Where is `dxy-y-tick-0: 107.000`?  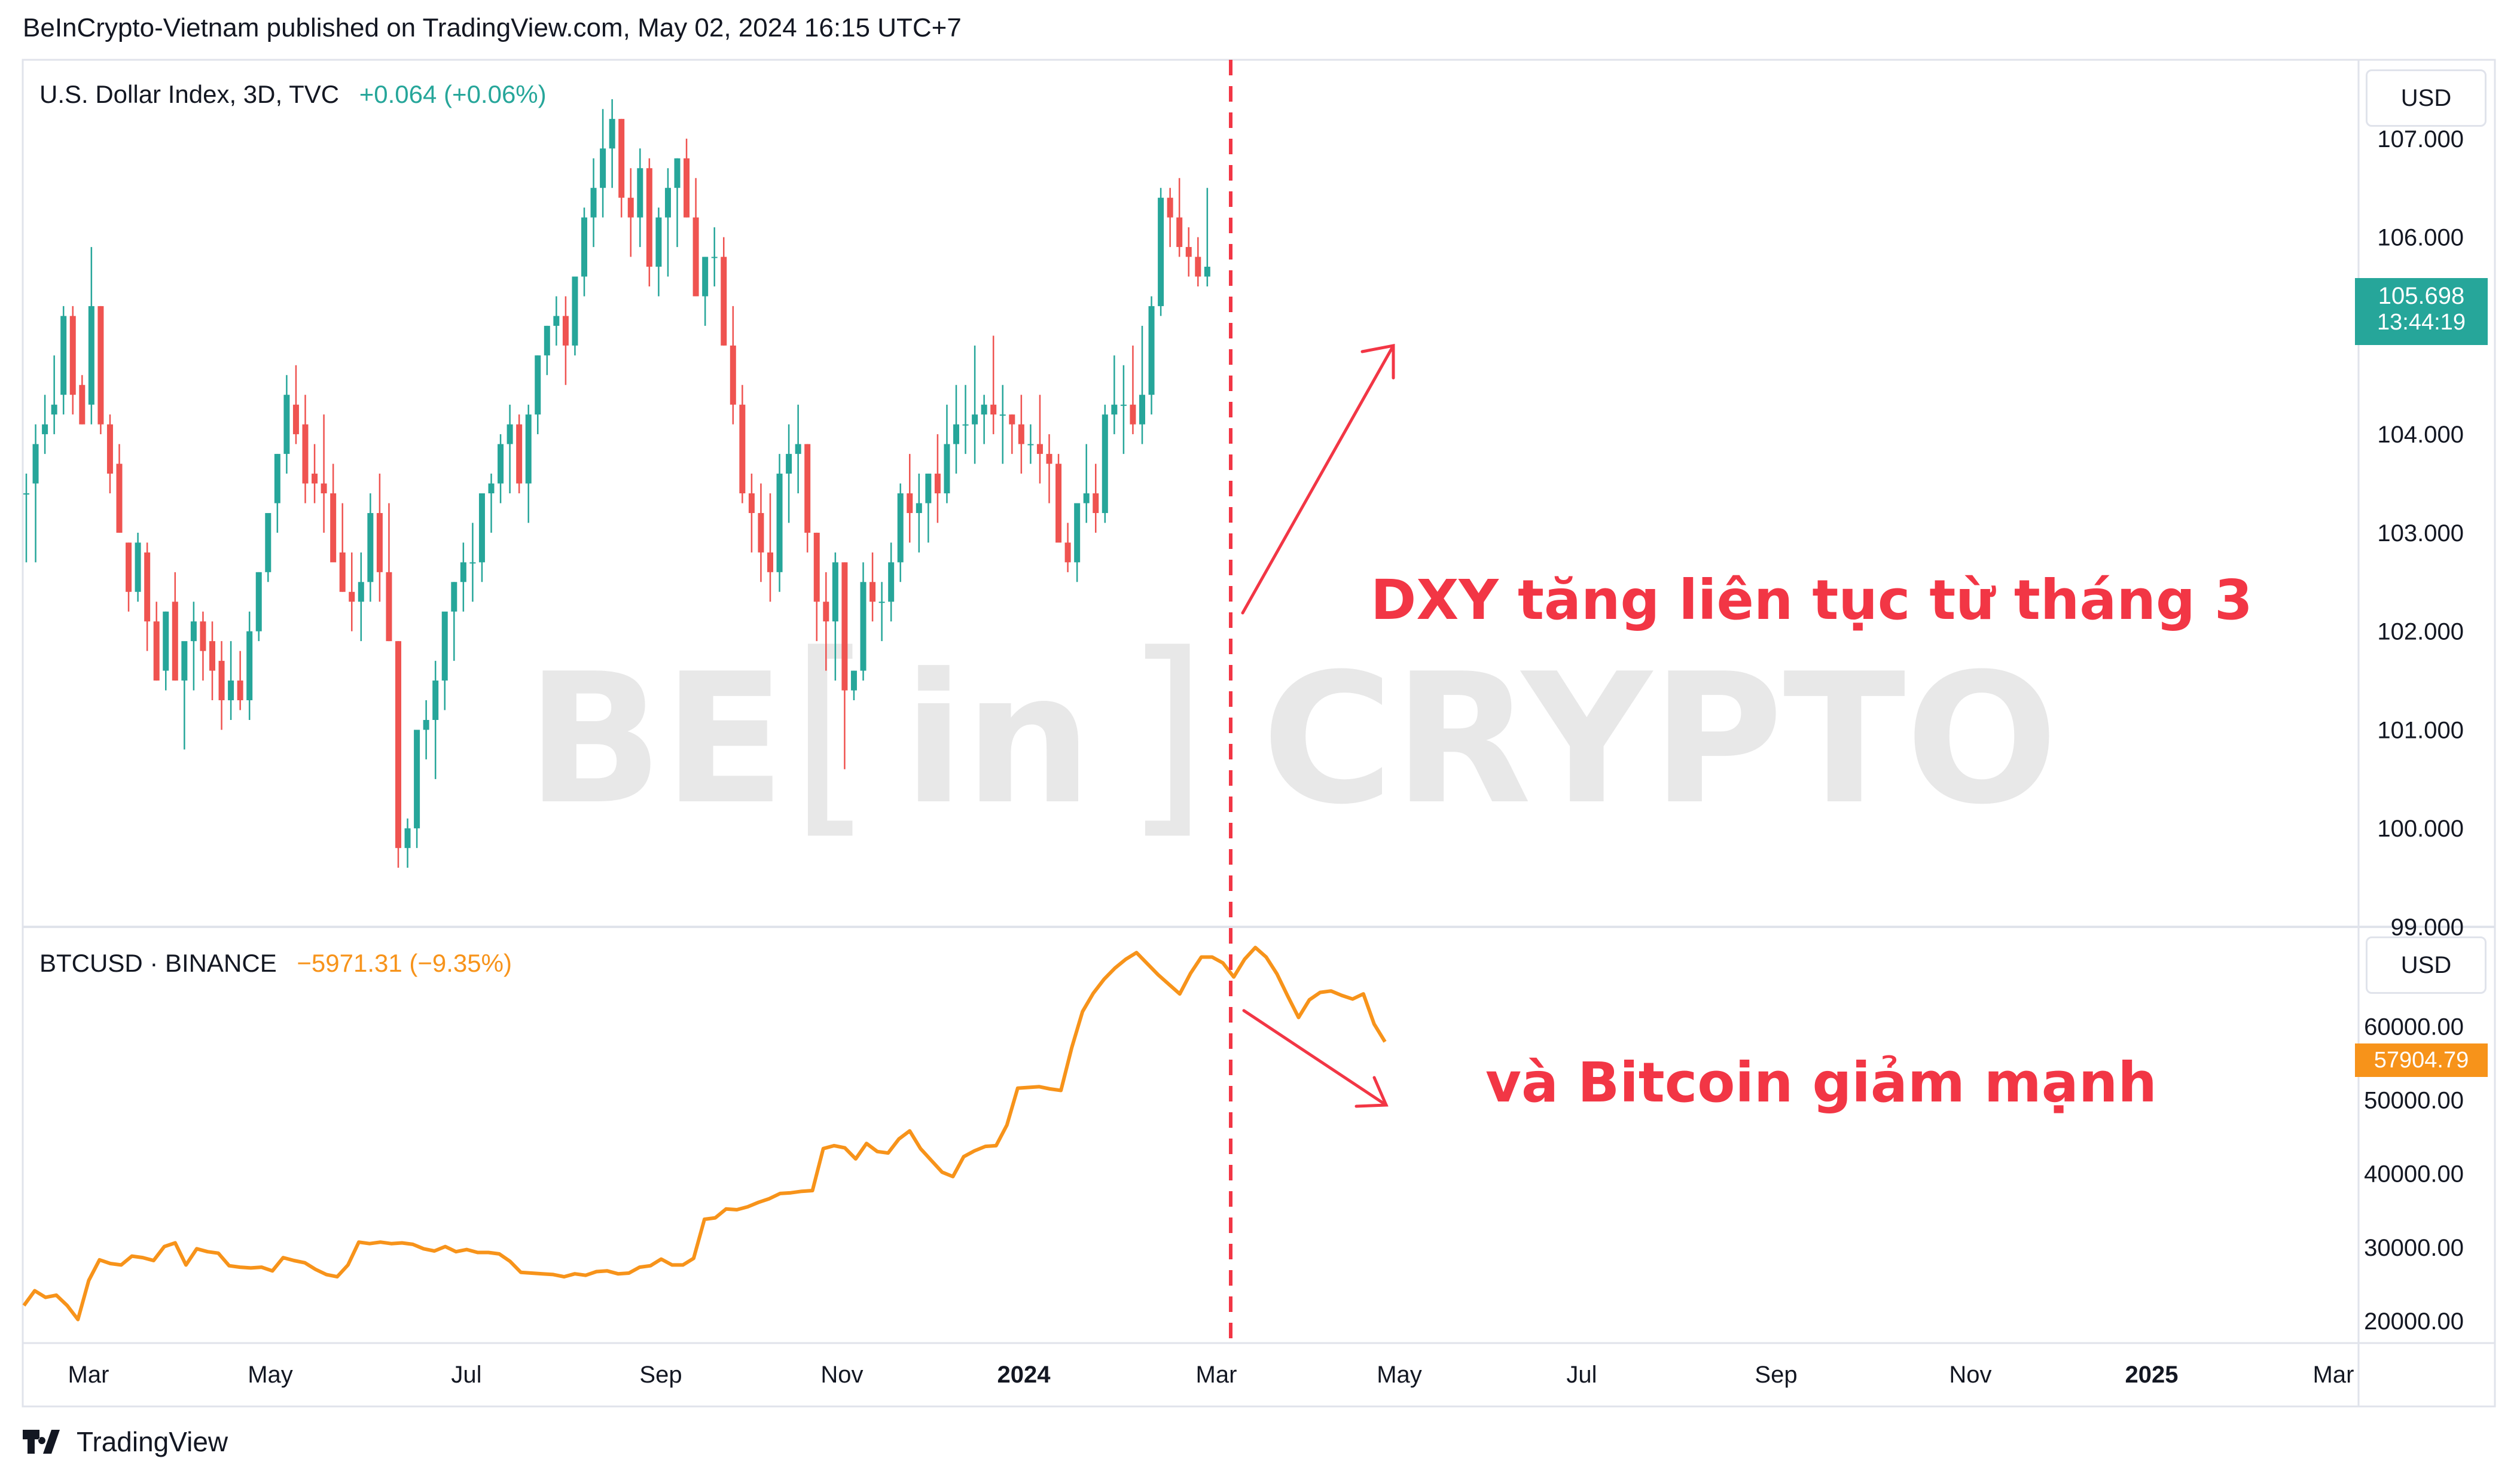
dxy-y-tick-0: 107.000 is located at coordinates (2420, 139).